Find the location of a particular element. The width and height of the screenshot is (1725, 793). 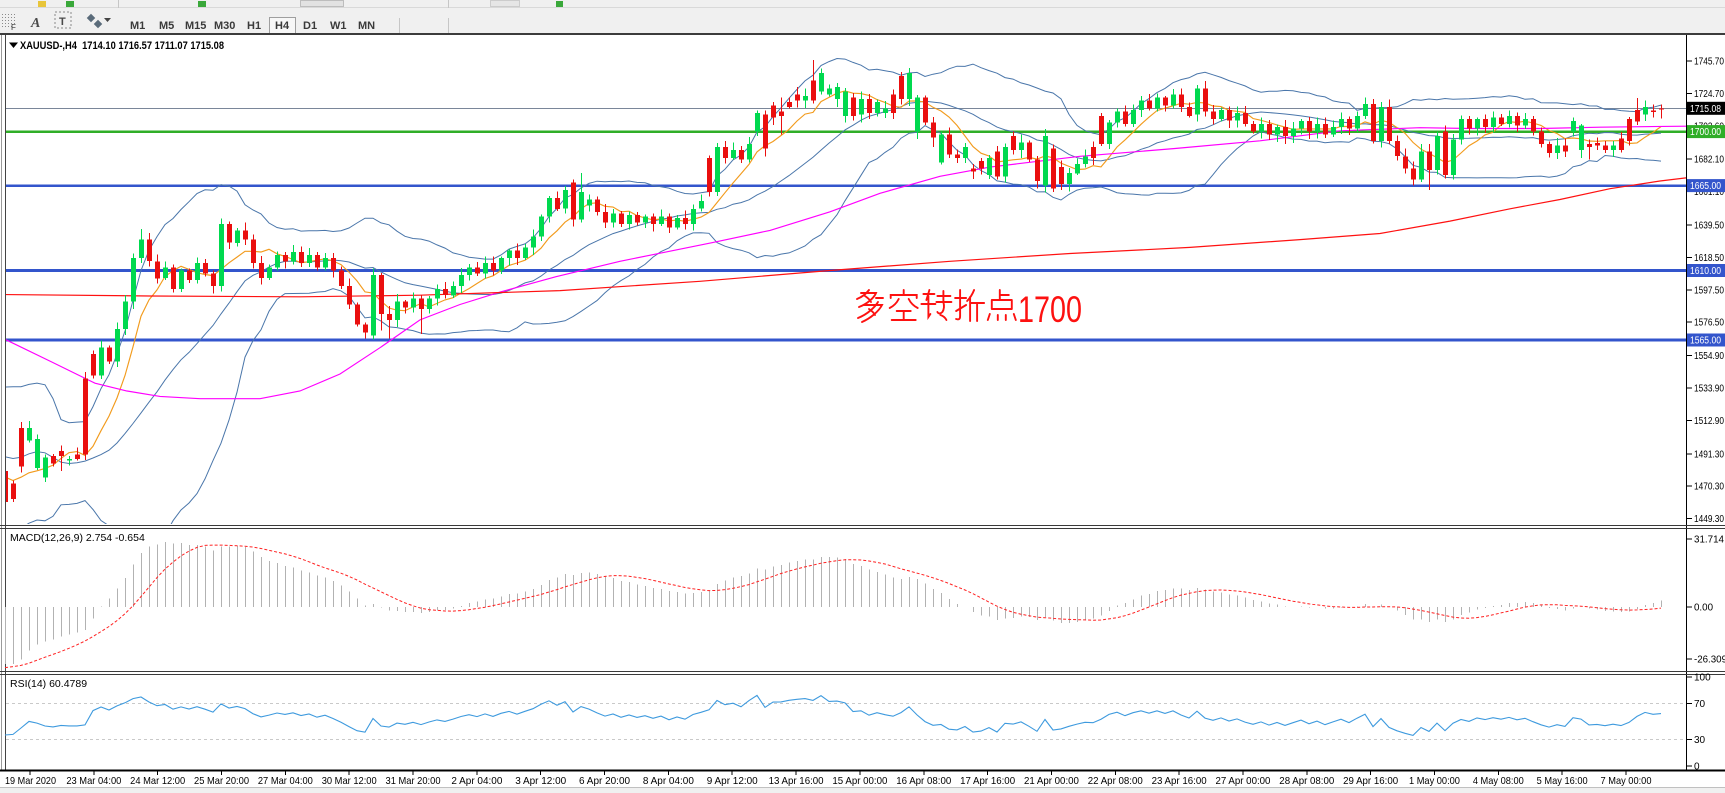

svg-text: 1610.00 is located at coordinates (1705, 271).